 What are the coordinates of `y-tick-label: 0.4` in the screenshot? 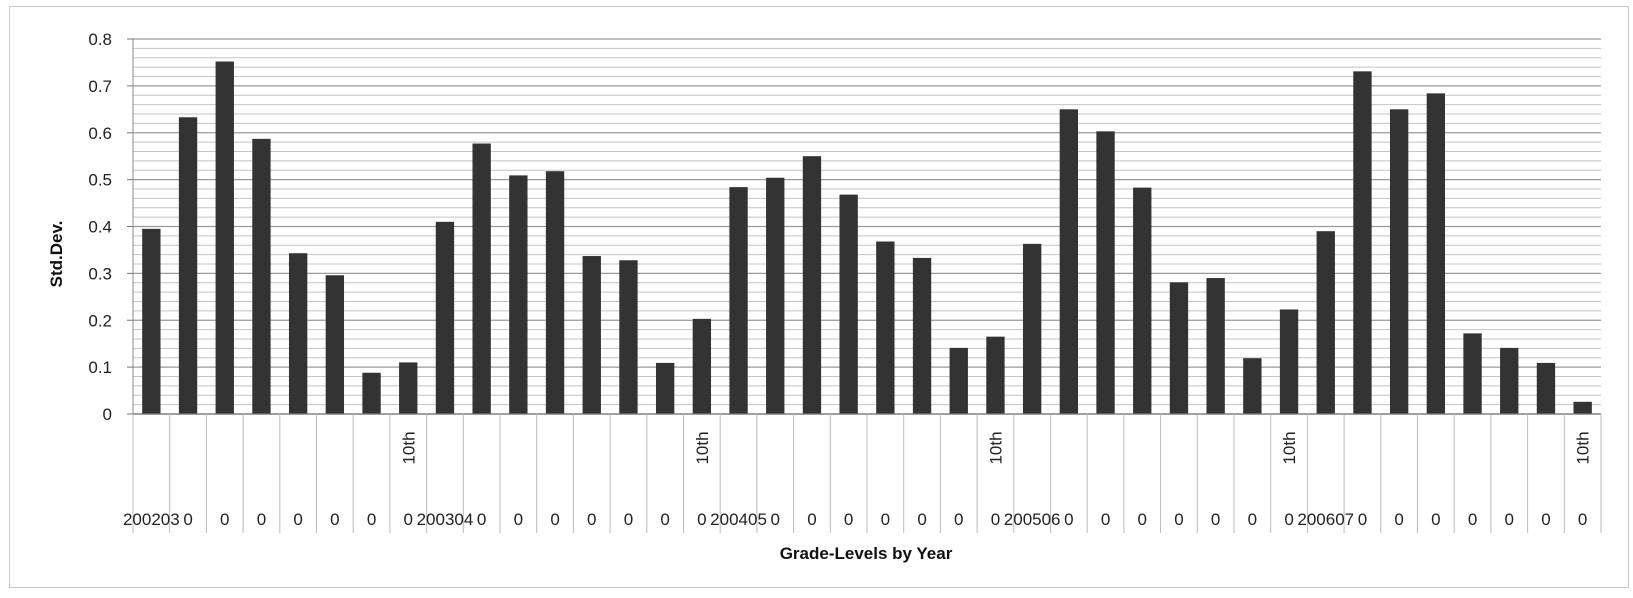 It's located at (100, 227).